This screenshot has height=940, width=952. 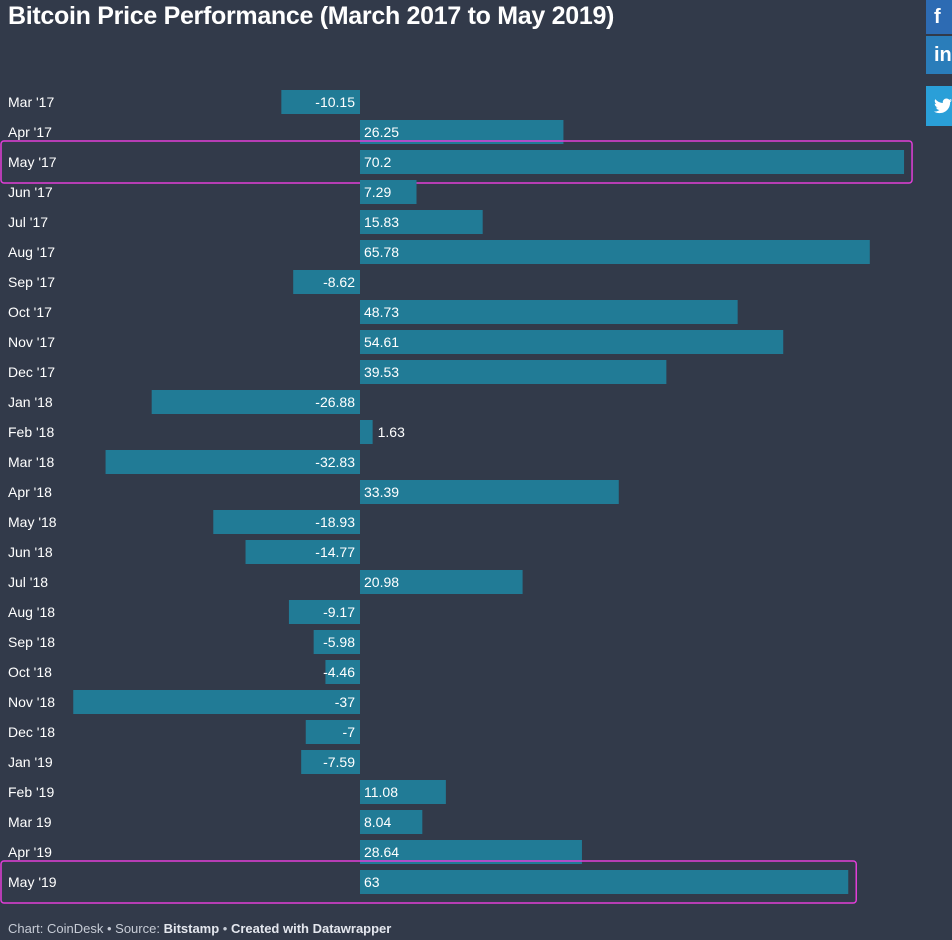 I want to click on category-label: Jul '18, so click(x=28, y=582).